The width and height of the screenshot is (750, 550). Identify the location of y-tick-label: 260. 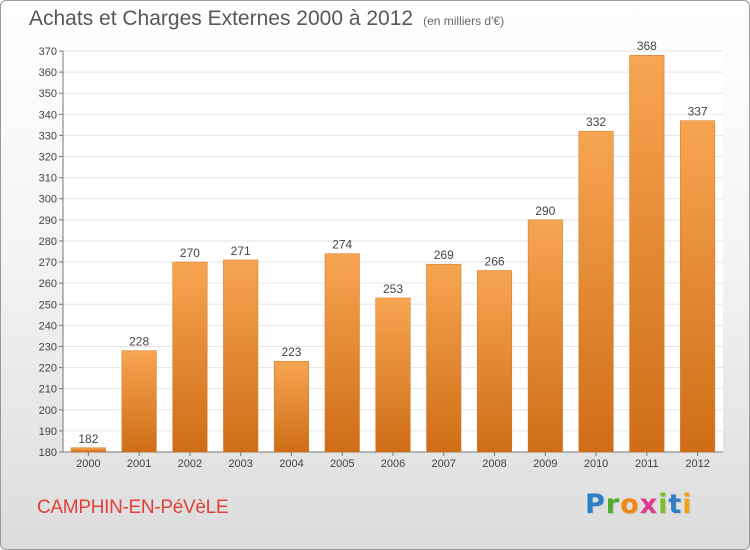
(48, 284).